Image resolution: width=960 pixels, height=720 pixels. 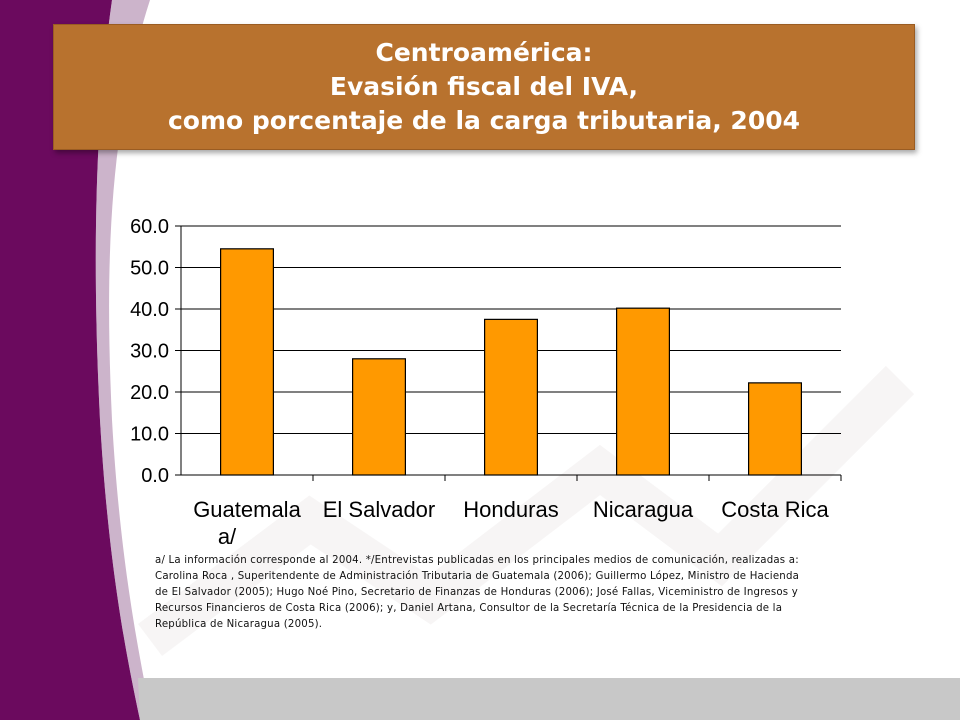 What do you see at coordinates (510, 509) in the screenshot?
I see `x-category-label: Honduras` at bounding box center [510, 509].